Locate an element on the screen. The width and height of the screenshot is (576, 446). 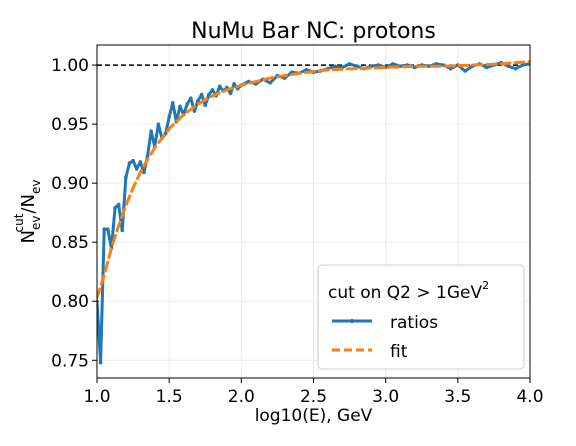
y-label-slash: /N is located at coordinates (28, 204).